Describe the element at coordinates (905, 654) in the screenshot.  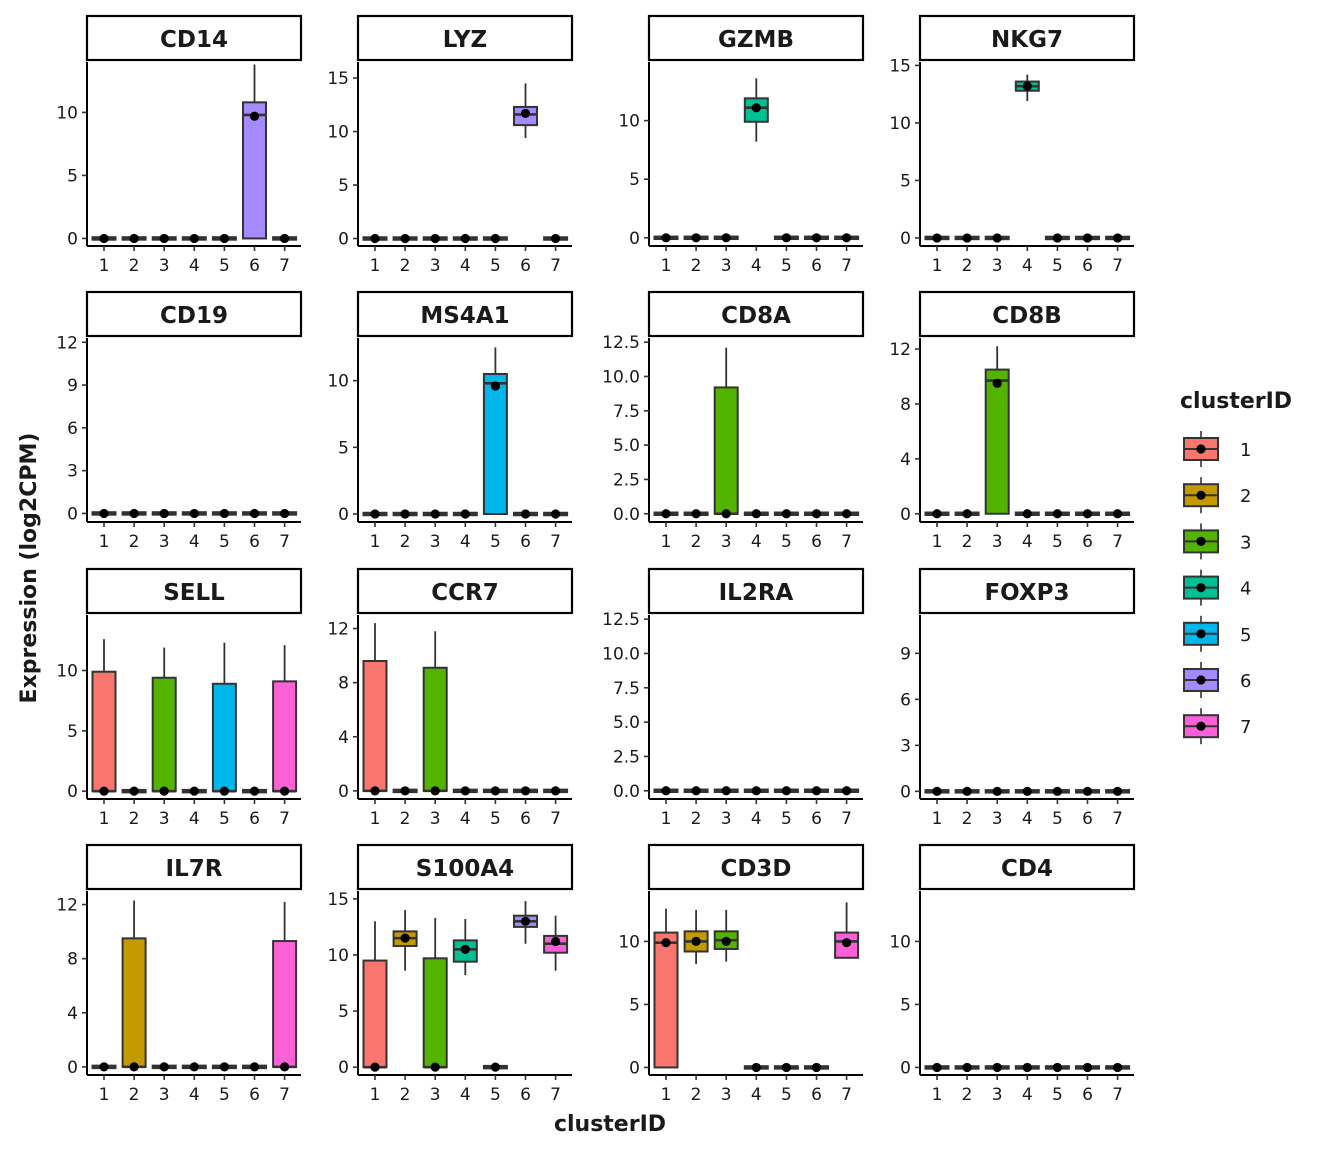
I see `y-tick-label: 9` at that location.